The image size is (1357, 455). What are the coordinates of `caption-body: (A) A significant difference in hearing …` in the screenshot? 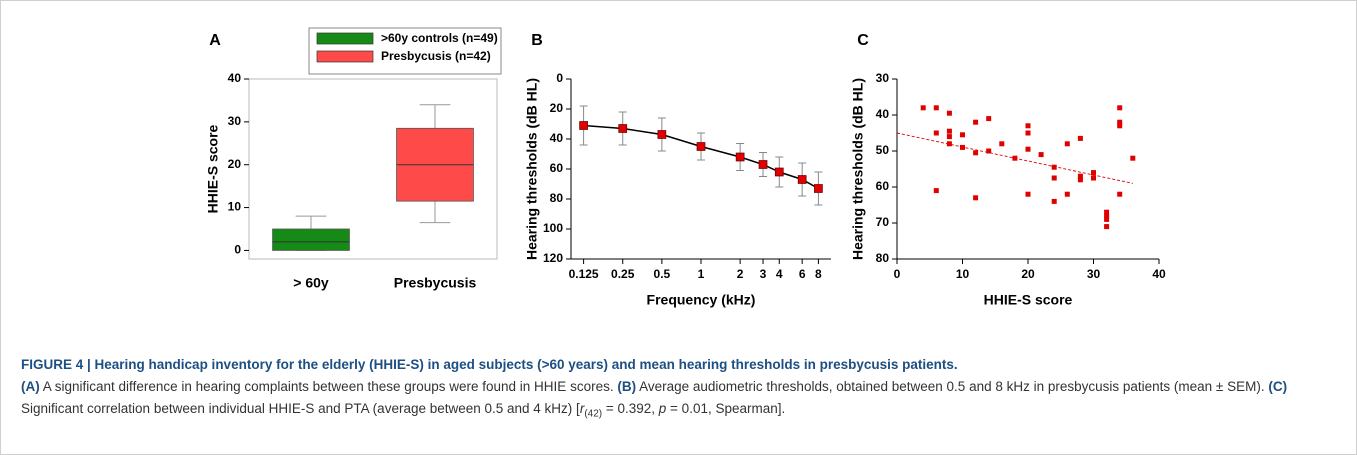 It's located at (654, 399).